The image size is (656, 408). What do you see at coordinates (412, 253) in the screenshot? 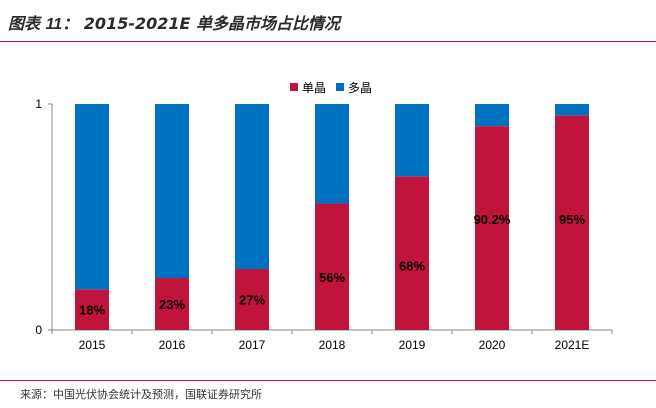
I see `bar-mono-2019` at bounding box center [412, 253].